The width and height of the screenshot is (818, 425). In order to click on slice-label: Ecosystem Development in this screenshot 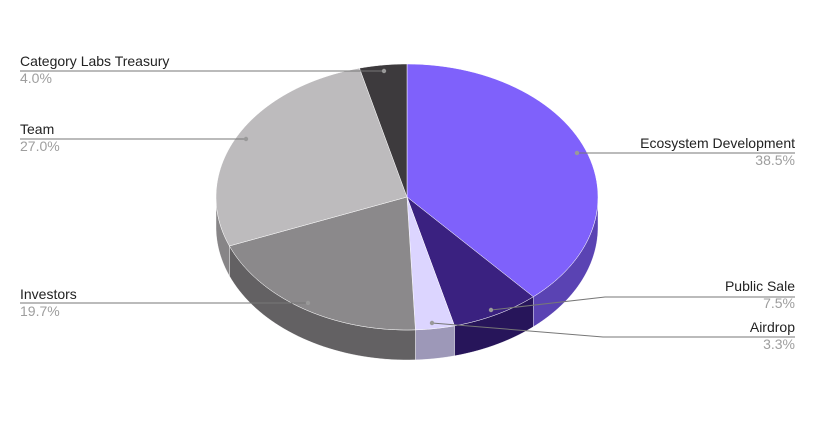, I will do `click(717, 143)`.